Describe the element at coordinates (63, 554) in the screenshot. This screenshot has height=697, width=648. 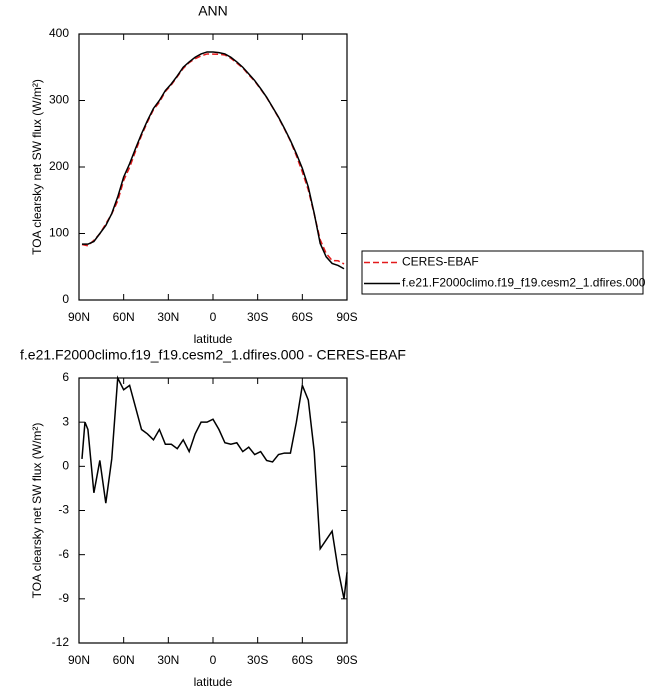
I see `y-tick-label: -6` at that location.